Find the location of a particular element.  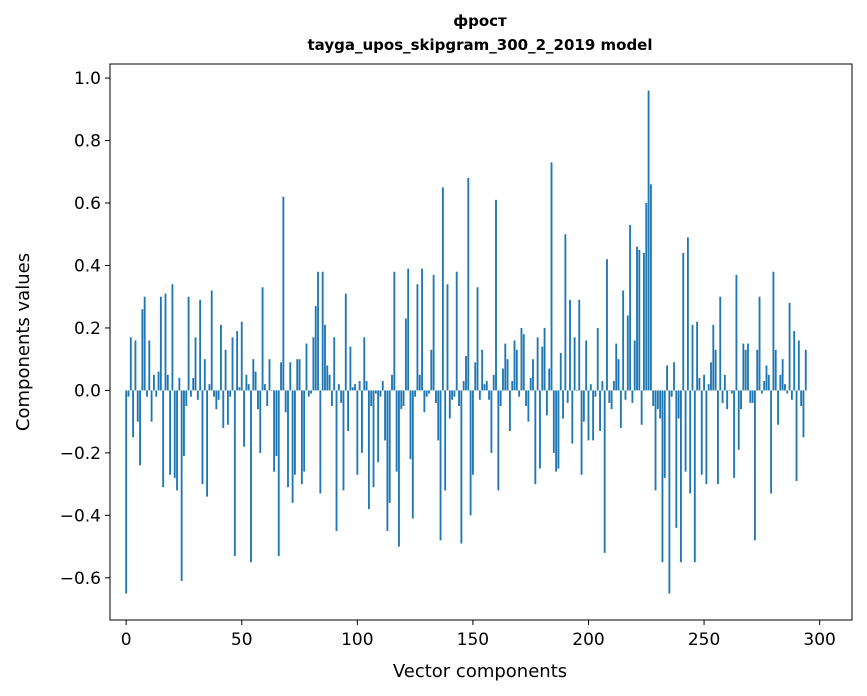

y-tick-label: 0.6 is located at coordinates (87, 204).